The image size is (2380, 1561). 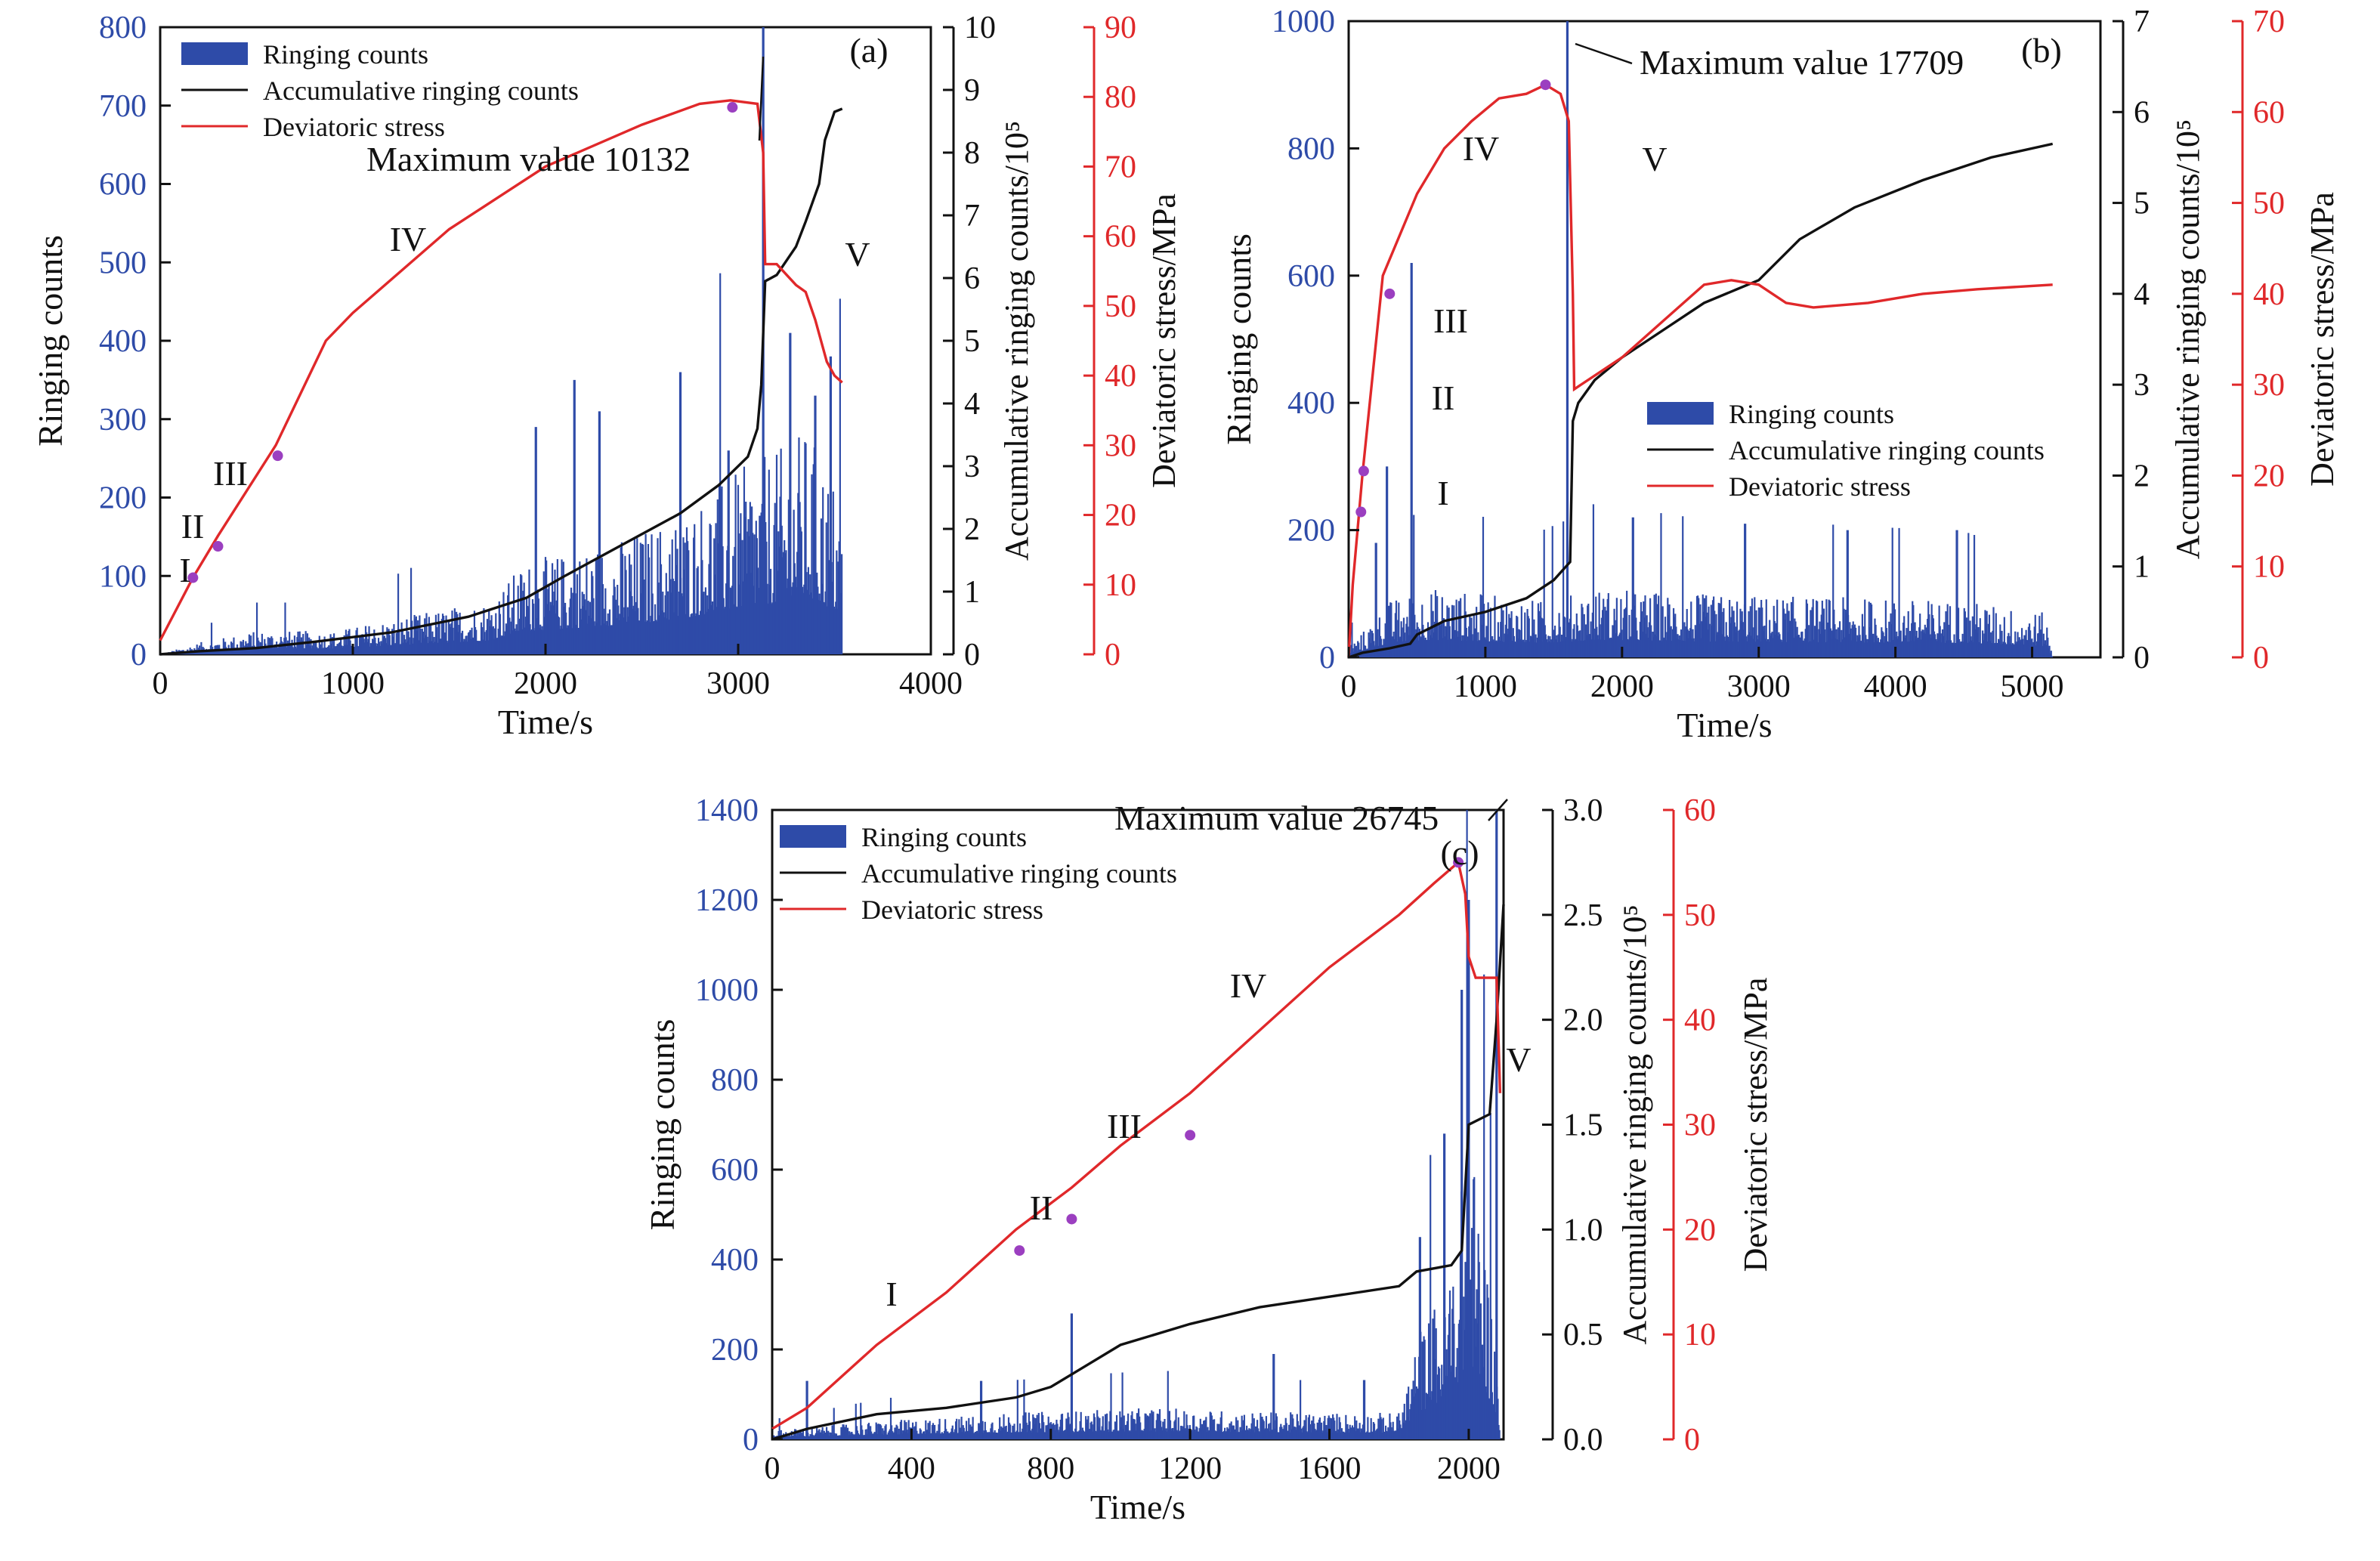 I want to click on y2-tick-label: 7, so click(x=972, y=216).